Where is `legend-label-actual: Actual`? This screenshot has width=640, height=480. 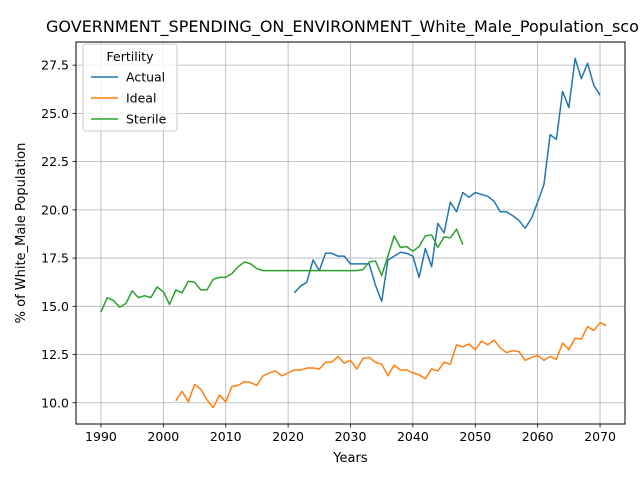
legend-label-actual: Actual is located at coordinates (145, 77).